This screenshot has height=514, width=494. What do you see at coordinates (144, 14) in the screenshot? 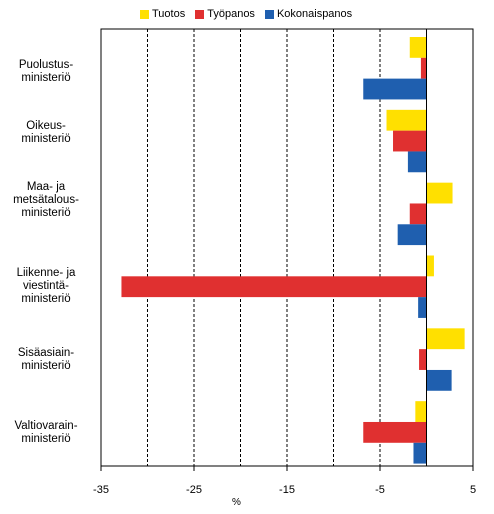
I see `legend-swatch-tuotos` at bounding box center [144, 14].